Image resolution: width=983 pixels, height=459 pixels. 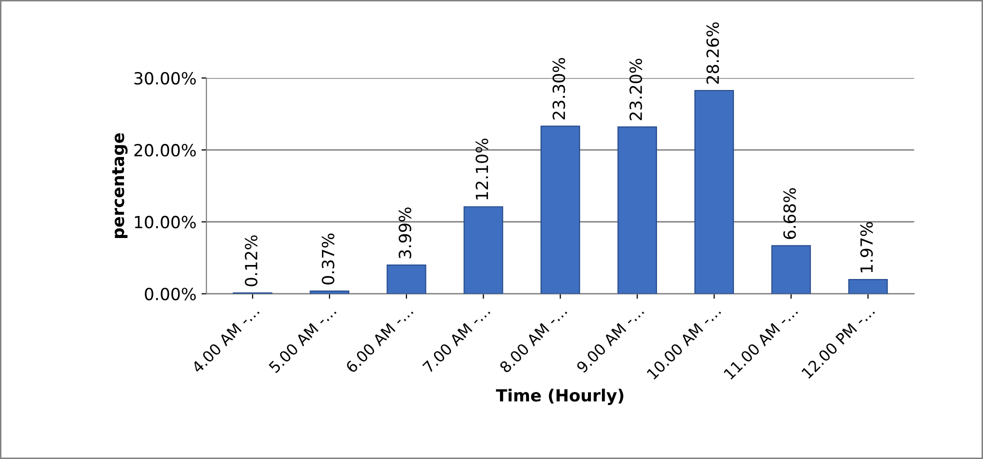 I want to click on data-label: 1.97%, so click(x=866, y=247).